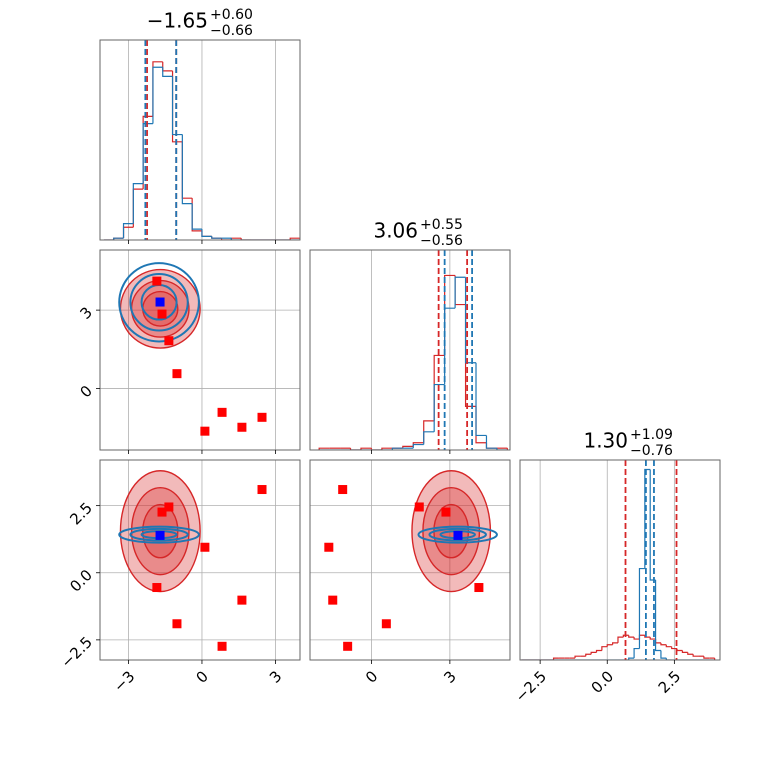 This screenshot has height=764, width=760. What do you see at coordinates (231, 15) in the screenshot?
I see `title-plus: +0.60` at bounding box center [231, 15].